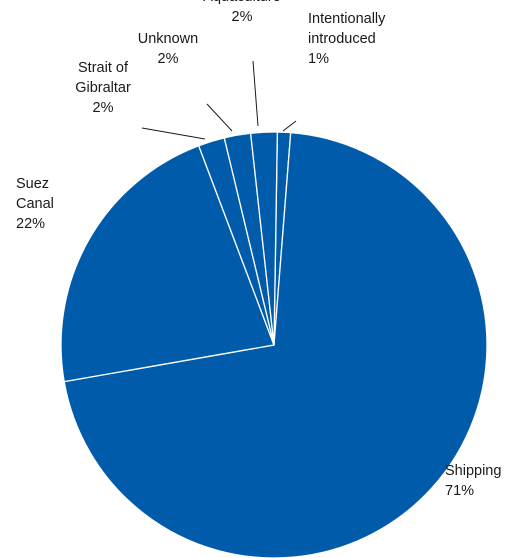 This screenshot has height=558, width=522. Describe the element at coordinates (35, 204) in the screenshot. I see `data-label: Suez Canal 22%` at that location.